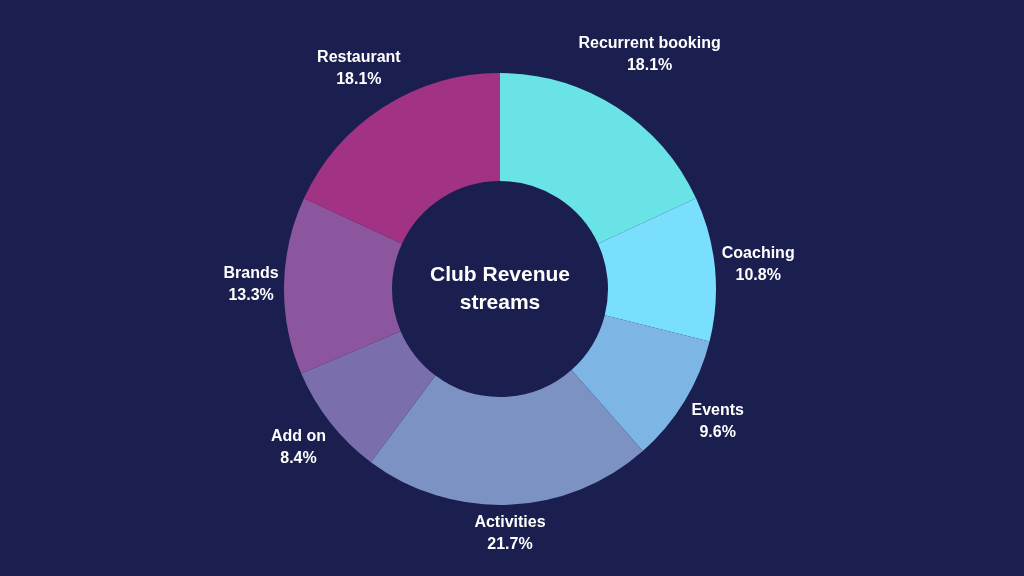 The width and height of the screenshot is (1024, 576). I want to click on slice-label: Activities, so click(510, 521).